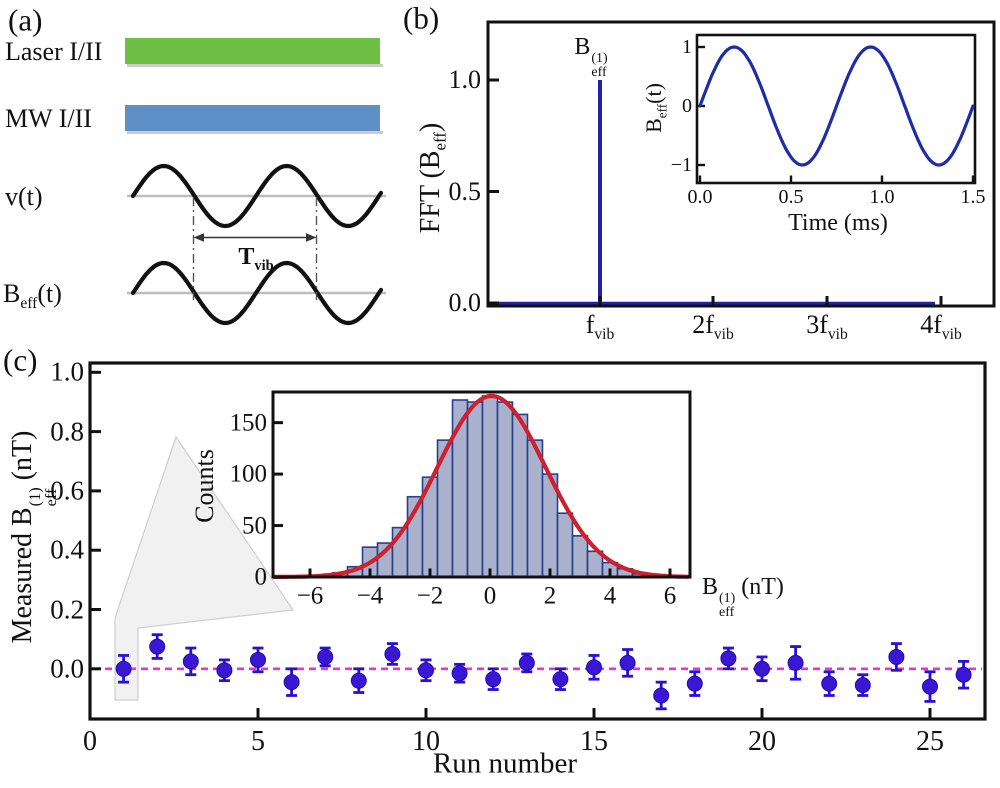  Describe the element at coordinates (248, 423) in the screenshot. I see `hist-ytick-label: 150` at that location.